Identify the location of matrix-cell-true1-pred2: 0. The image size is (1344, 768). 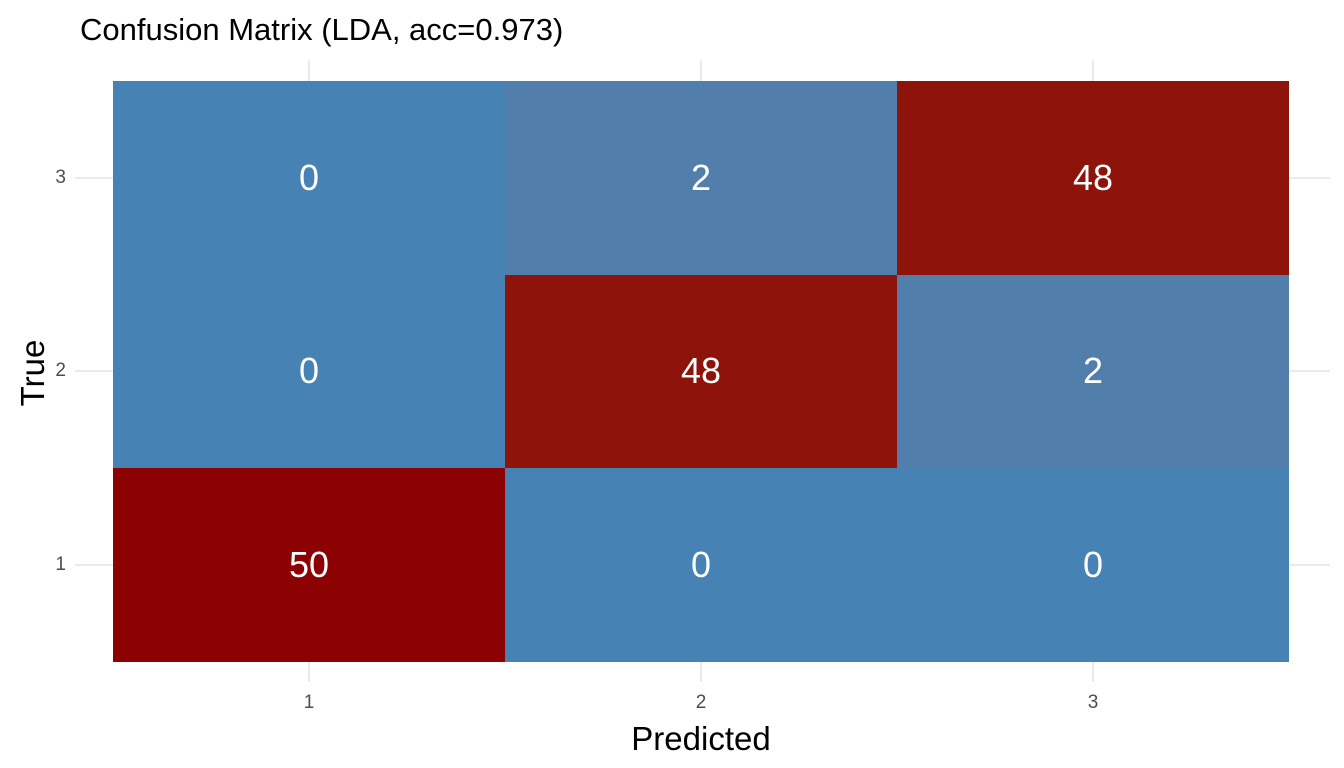
(701, 565).